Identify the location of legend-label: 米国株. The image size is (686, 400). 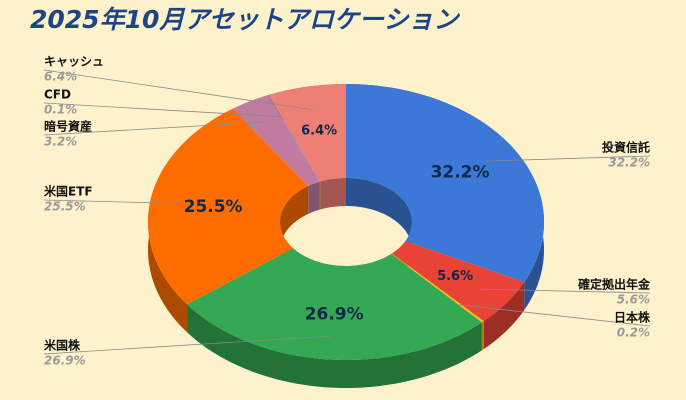
(62, 345).